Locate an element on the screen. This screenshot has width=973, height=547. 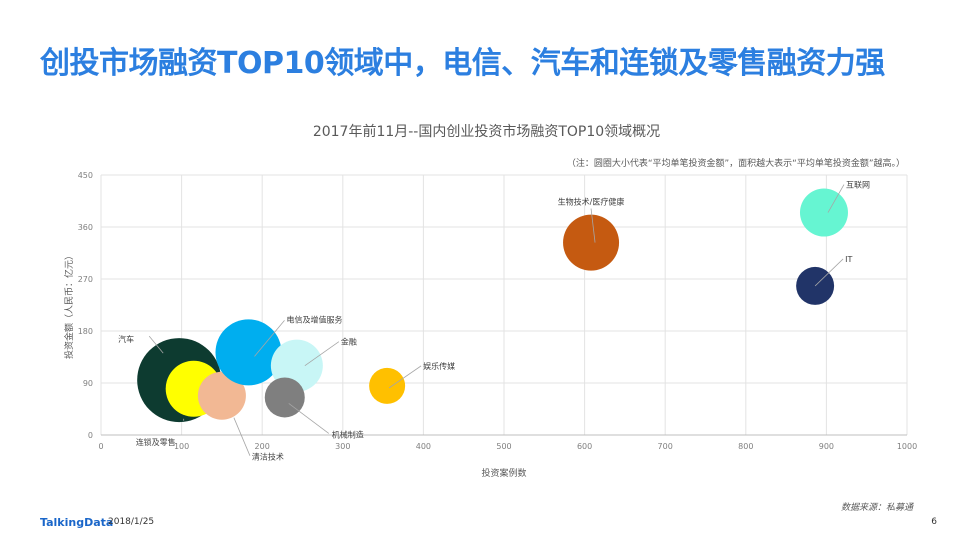
bubble-label: IT is located at coordinates (848, 259).